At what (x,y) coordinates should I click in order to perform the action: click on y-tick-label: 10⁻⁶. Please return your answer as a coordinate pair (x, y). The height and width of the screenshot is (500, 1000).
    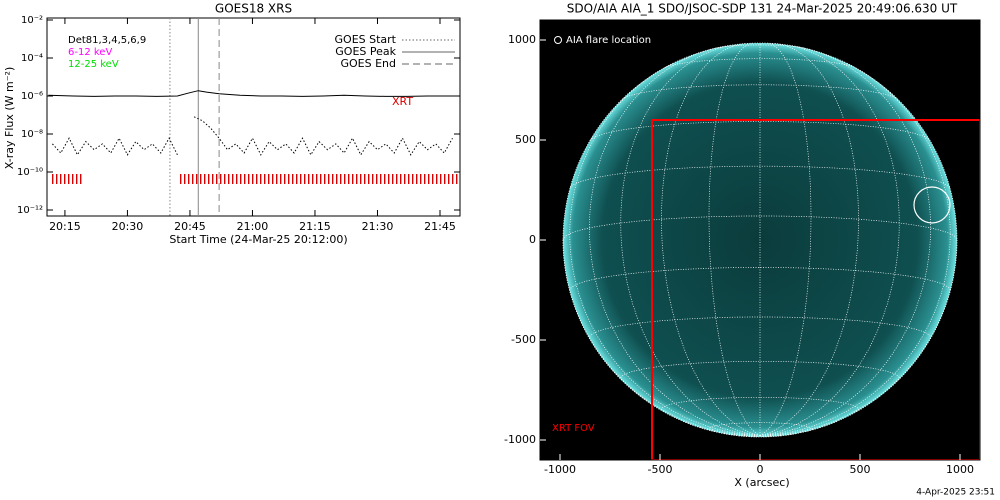
    Looking at the image, I should click on (32, 96).